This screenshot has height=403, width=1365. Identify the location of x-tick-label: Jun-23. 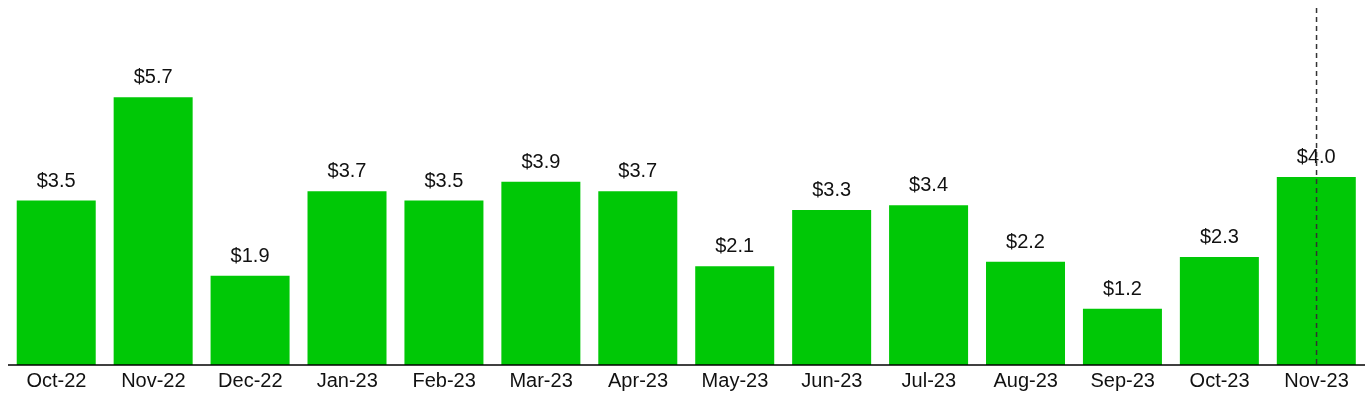
(832, 380).